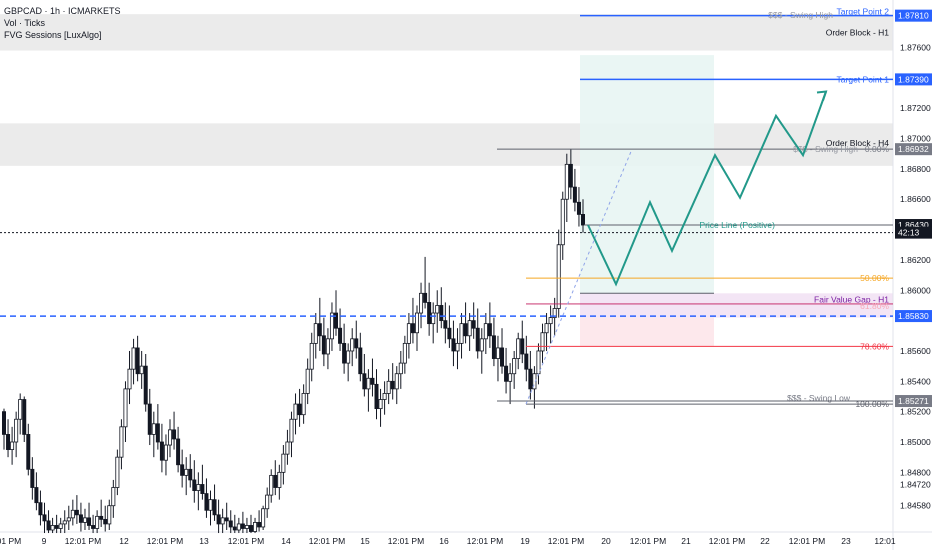 The height and width of the screenshot is (550, 932). Describe the element at coordinates (124, 541) in the screenshot. I see `time-tick-label: 12` at that location.